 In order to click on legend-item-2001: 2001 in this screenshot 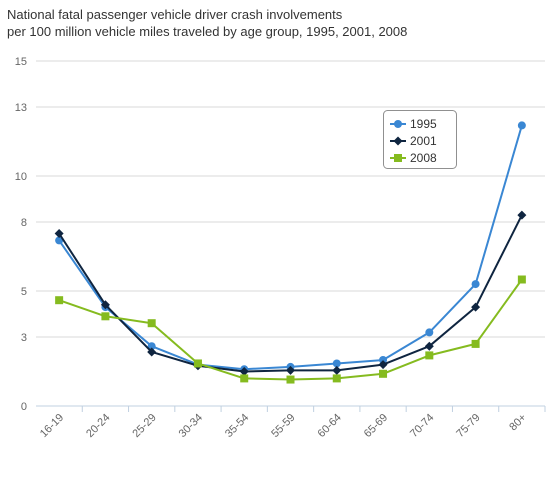, I will do `click(413, 141)`.